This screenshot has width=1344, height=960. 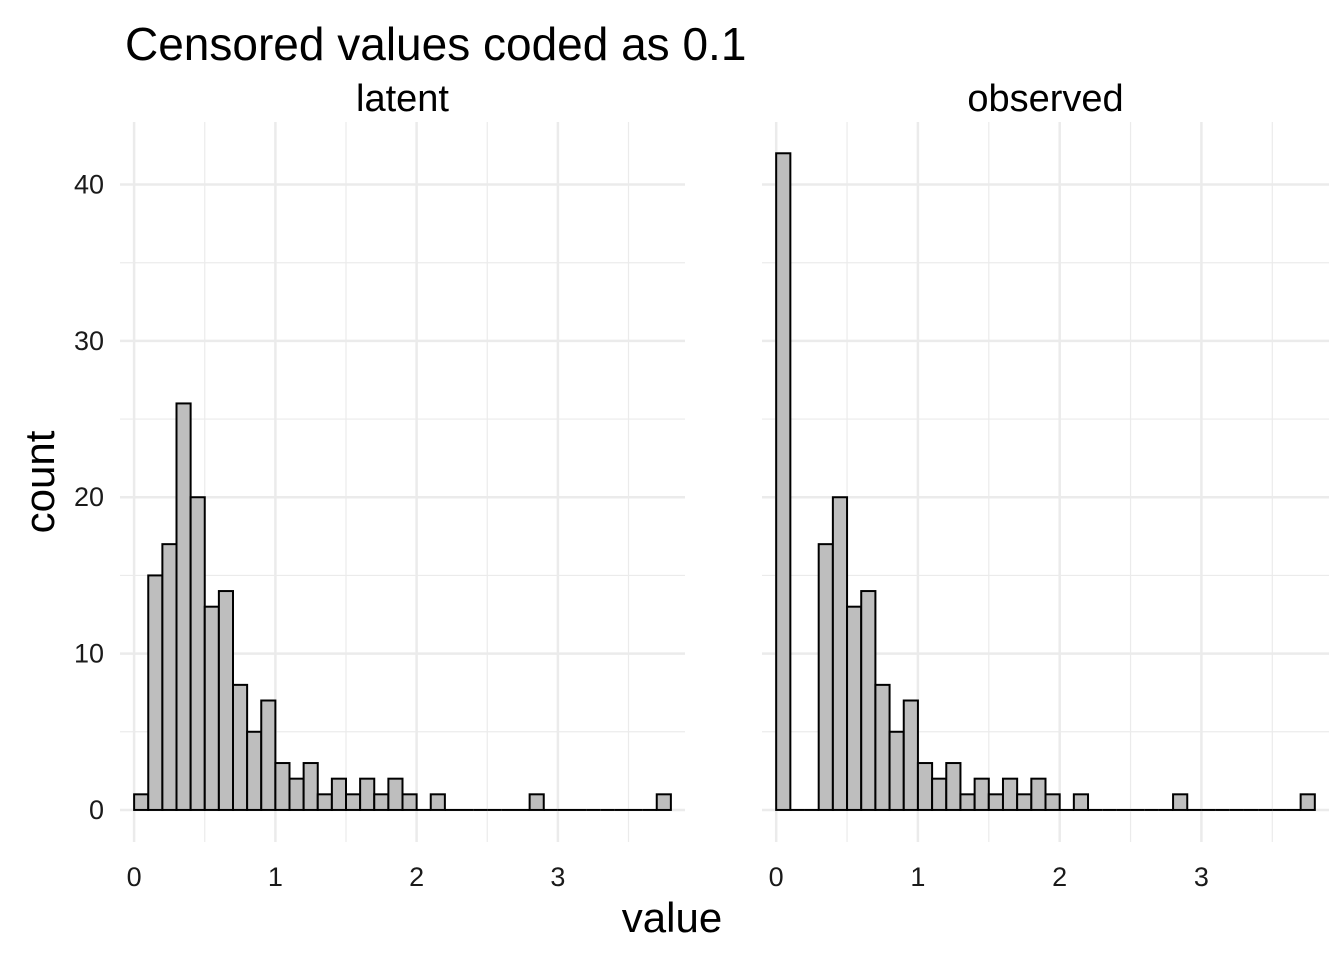 What do you see at coordinates (89, 497) in the screenshot?
I see `y-tick-label: 20` at bounding box center [89, 497].